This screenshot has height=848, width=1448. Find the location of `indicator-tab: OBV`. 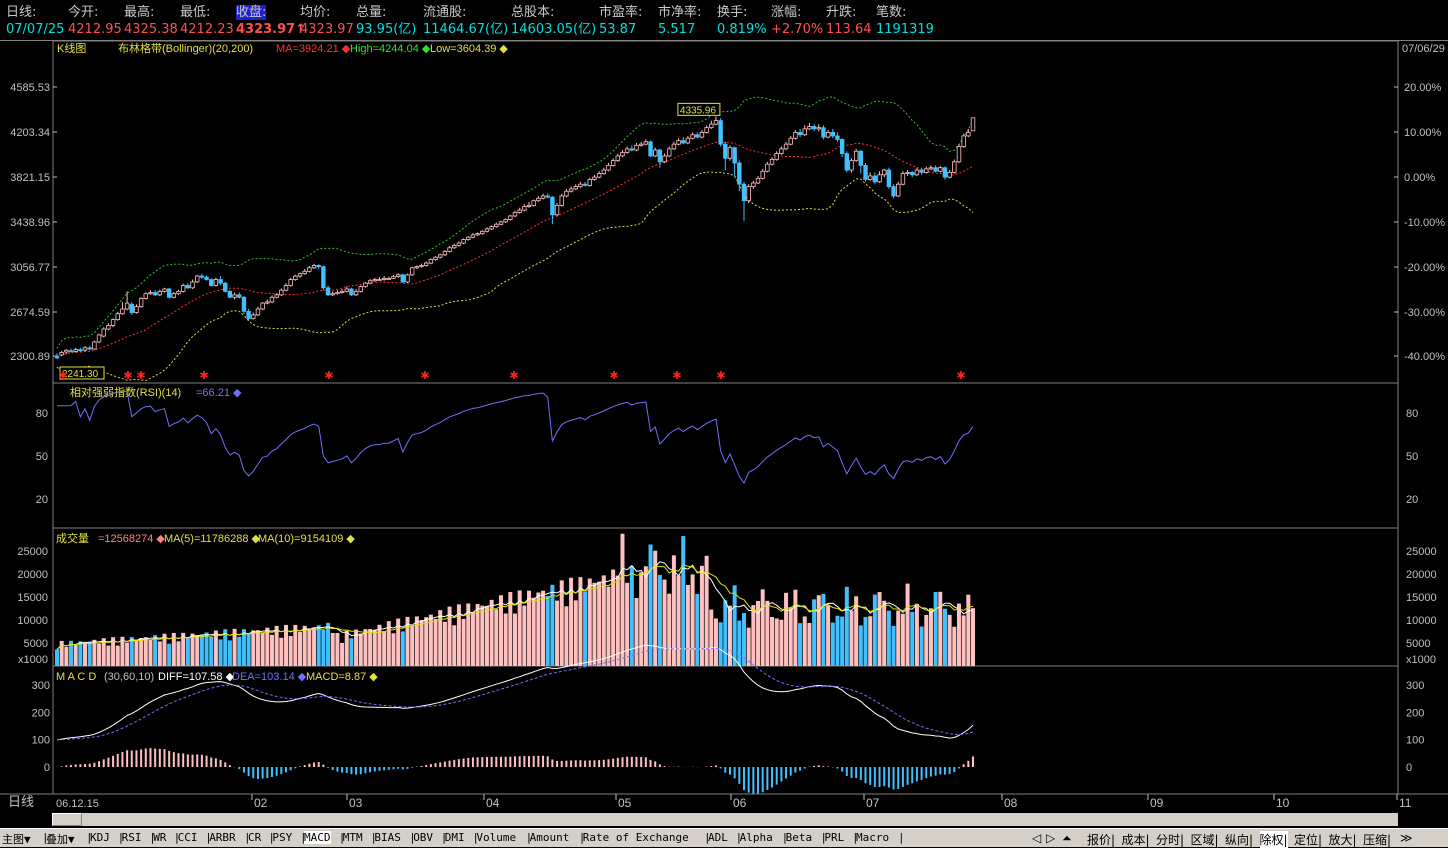

indicator-tab: OBV is located at coordinates (423, 837).